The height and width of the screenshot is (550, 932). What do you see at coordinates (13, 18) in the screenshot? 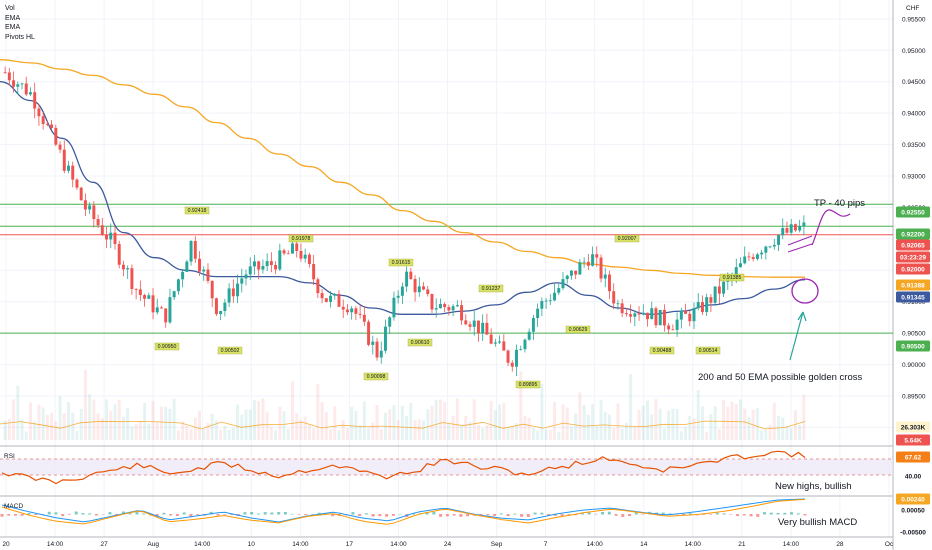
I see `legend-ema-1: EMA` at bounding box center [13, 18].